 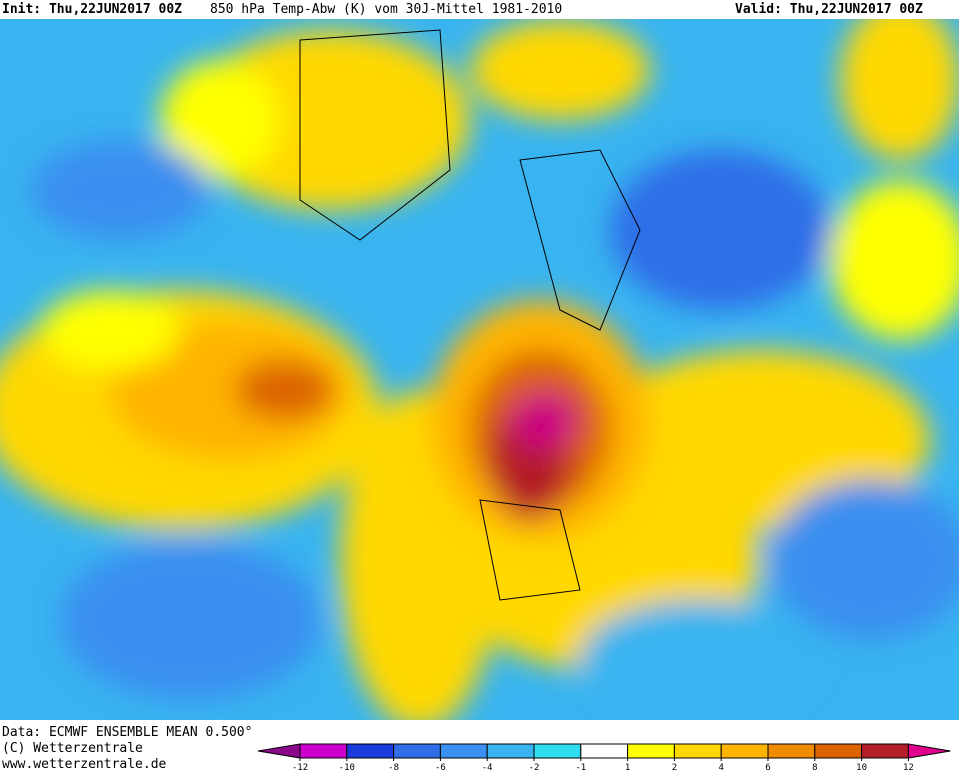 I want to click on valid-label: Valid: Thu,22JUN2017 00Z, so click(x=829, y=9).